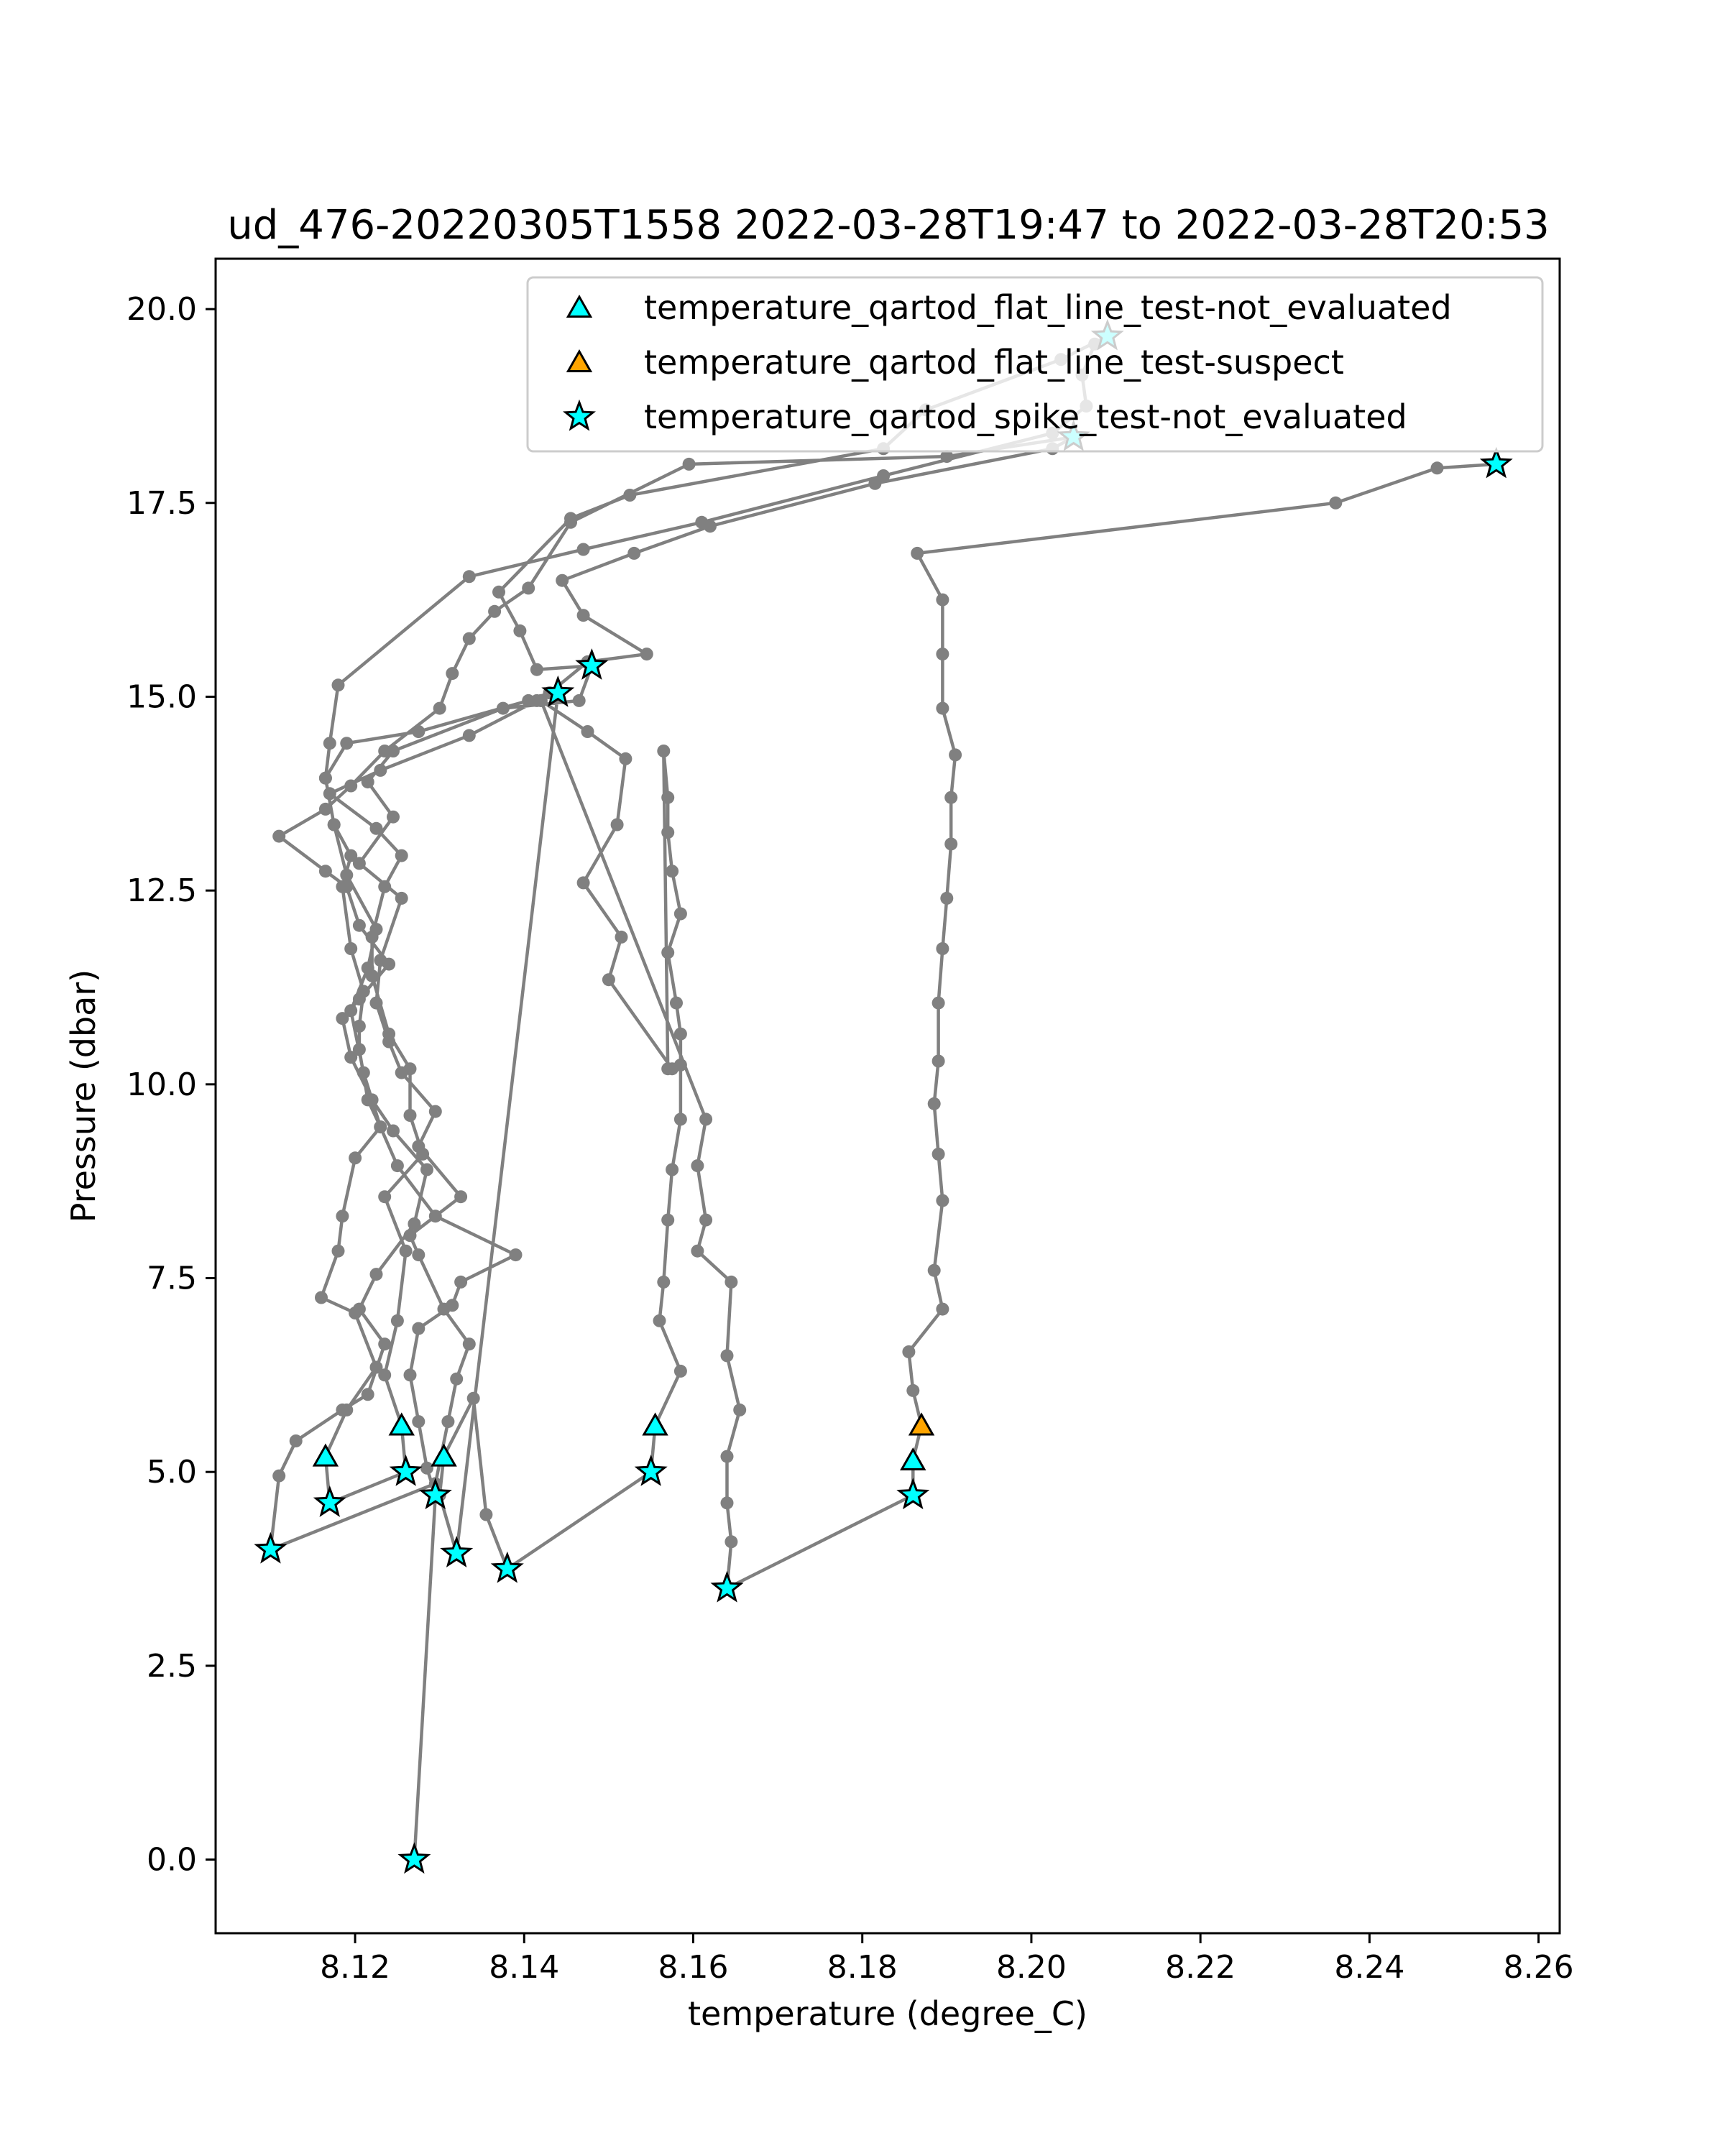 Image resolution: width=1725 pixels, height=2156 pixels. I want to click on legend-marker-flat-line-not-evaluated, so click(579, 306).